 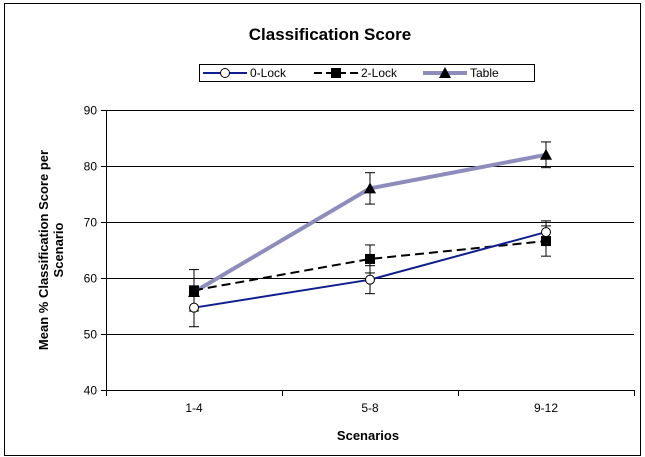 What do you see at coordinates (91, 223) in the screenshot?
I see `y-tick-label: 70` at bounding box center [91, 223].